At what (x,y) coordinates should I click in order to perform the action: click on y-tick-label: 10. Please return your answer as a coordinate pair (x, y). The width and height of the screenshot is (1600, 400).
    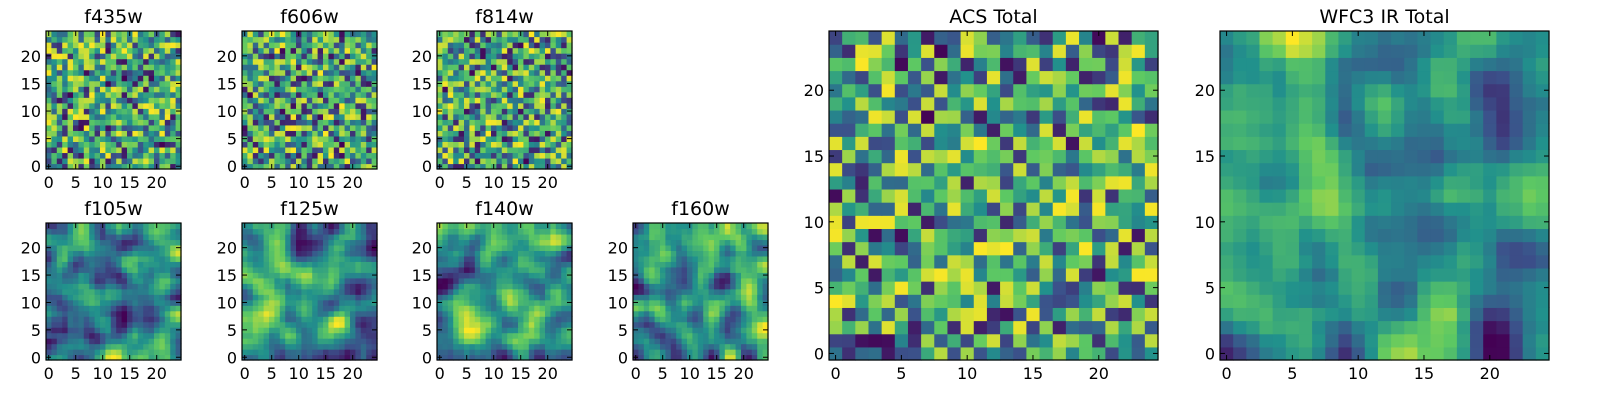
    Looking at the image, I should click on (227, 302).